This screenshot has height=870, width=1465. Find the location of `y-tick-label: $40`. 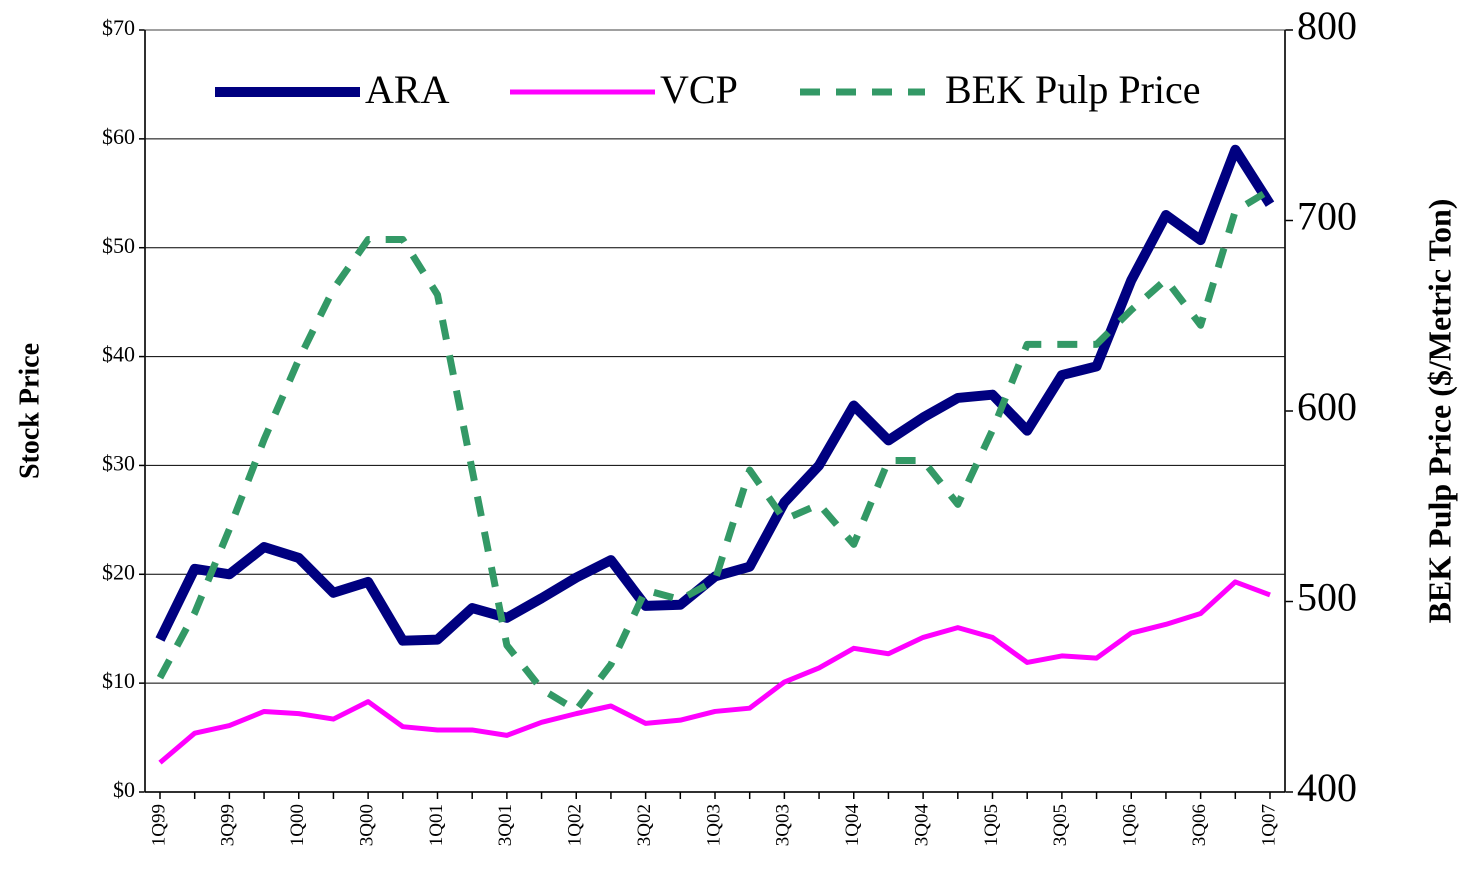

y-tick-label: $40 is located at coordinates (118, 354).